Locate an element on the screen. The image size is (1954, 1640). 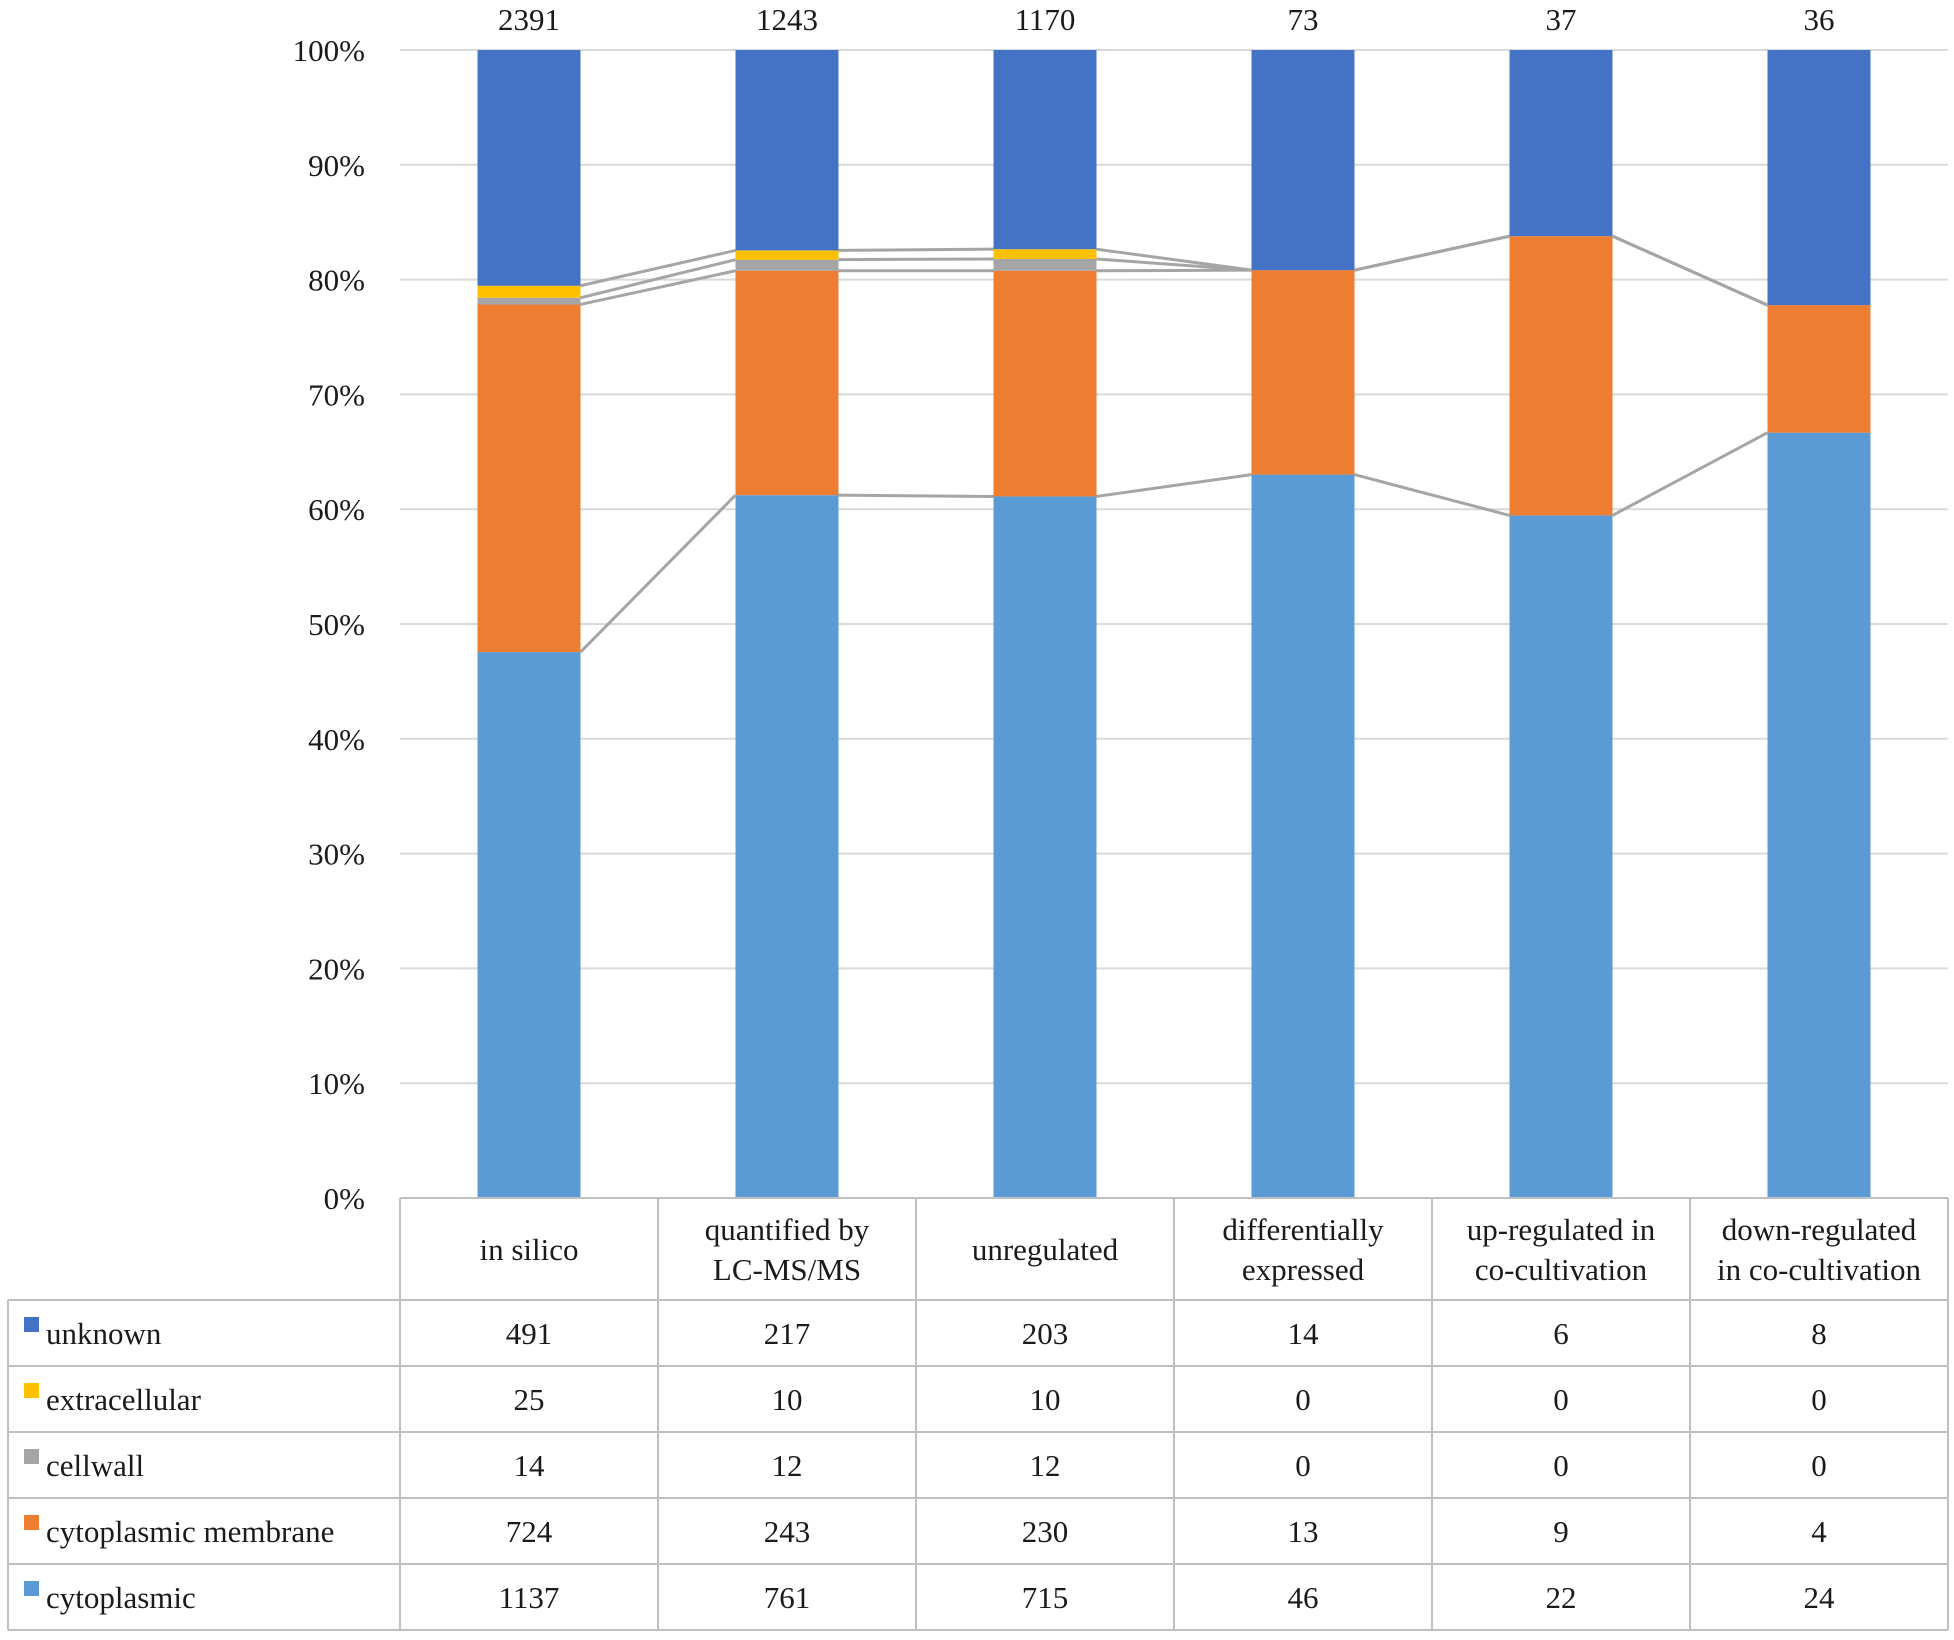
category-label: co-cultivation is located at coordinates (1561, 1269).